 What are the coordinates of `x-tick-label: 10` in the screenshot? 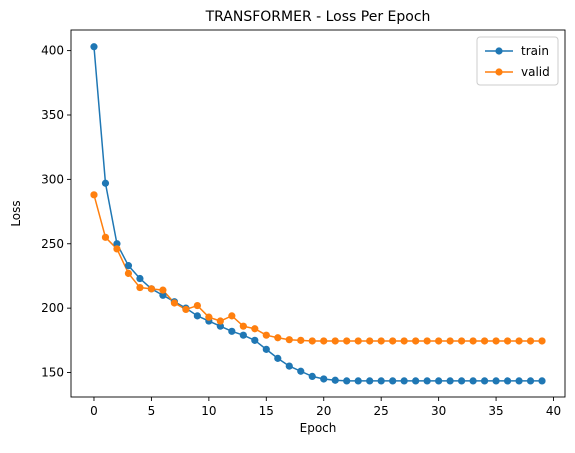 It's located at (208, 411).